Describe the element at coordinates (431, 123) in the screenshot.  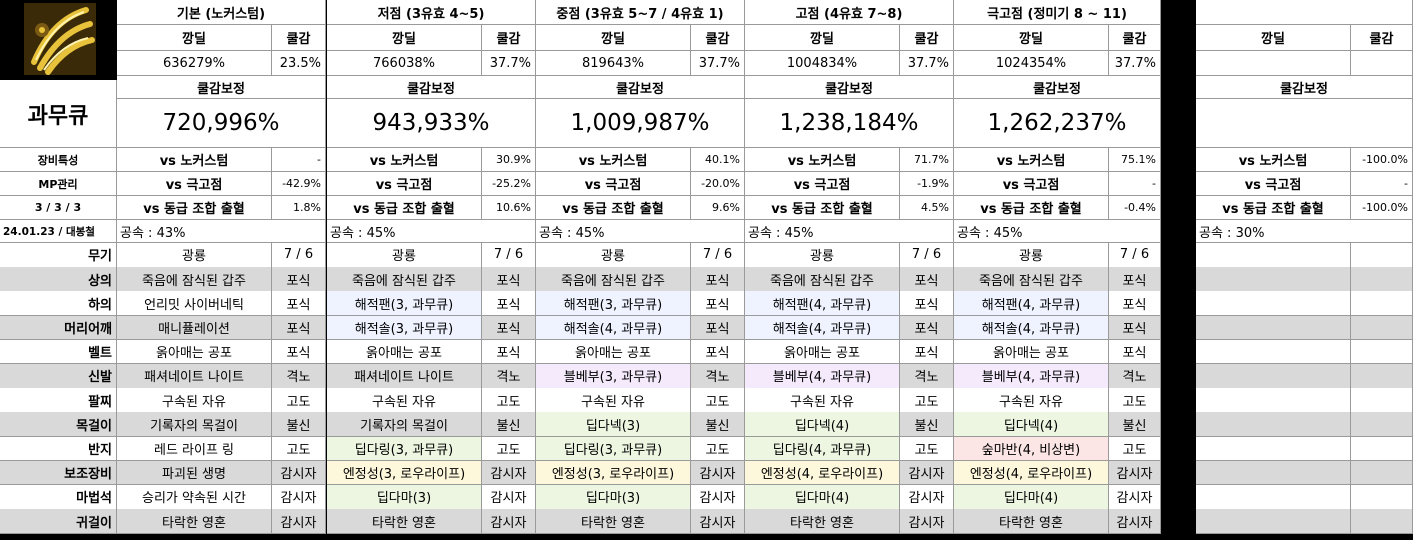
I see `corrected-value: 943,933%` at that location.